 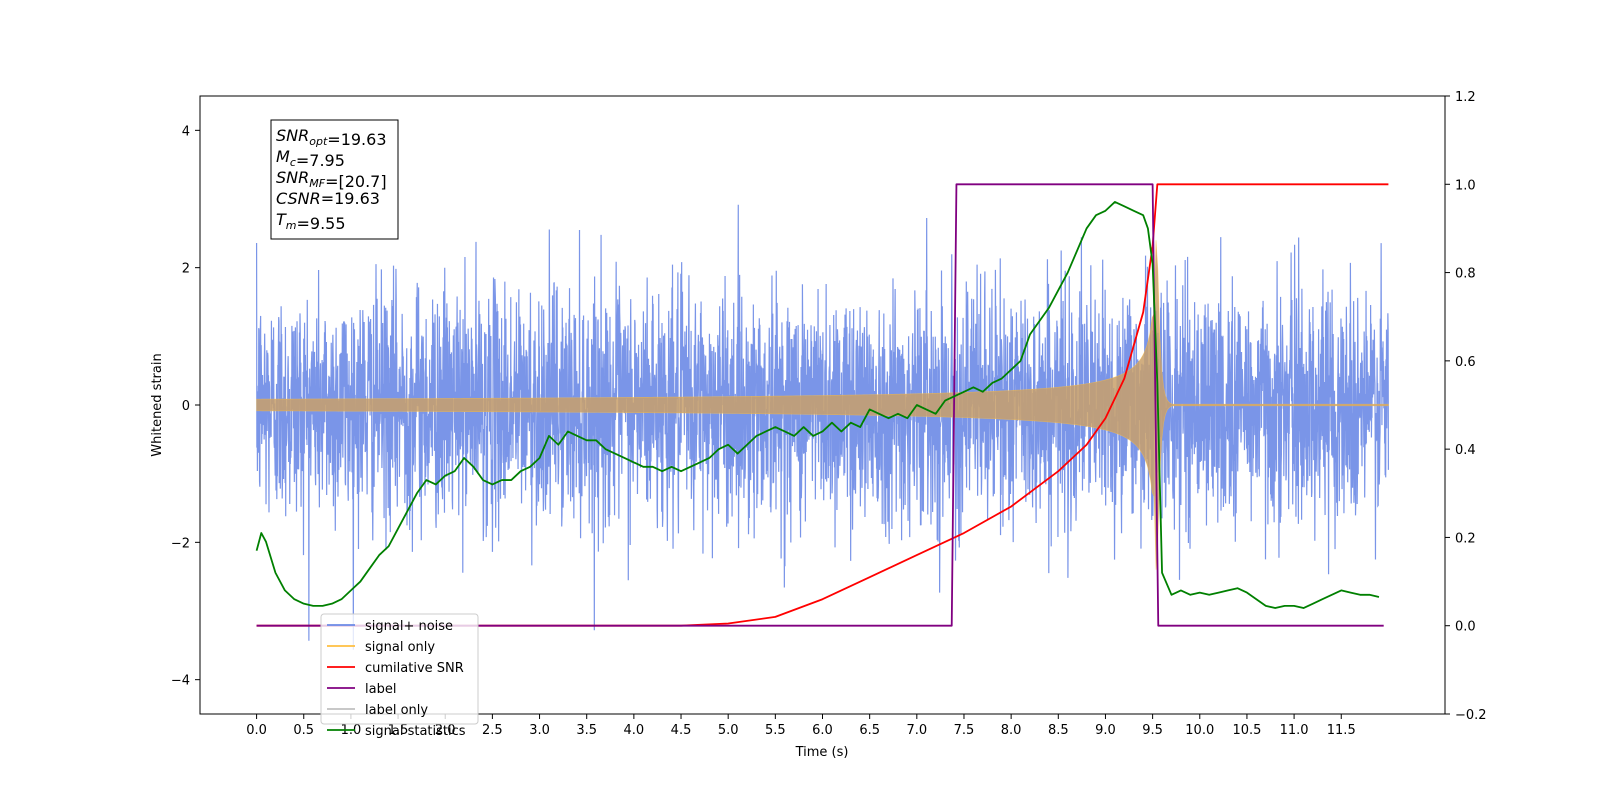 What do you see at coordinates (180, 543) in the screenshot?
I see `y-left-tick-label: −2` at bounding box center [180, 543].